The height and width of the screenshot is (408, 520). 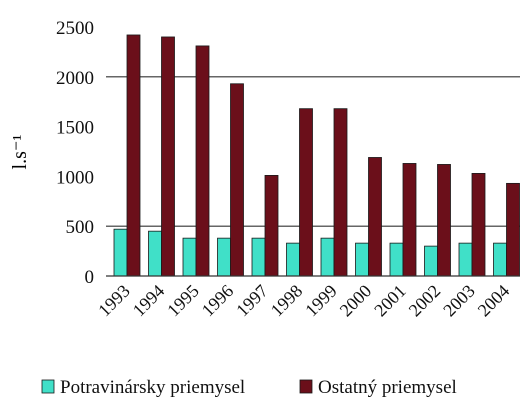 I want to click on x-tick-label: 1995, so click(x=183, y=301).